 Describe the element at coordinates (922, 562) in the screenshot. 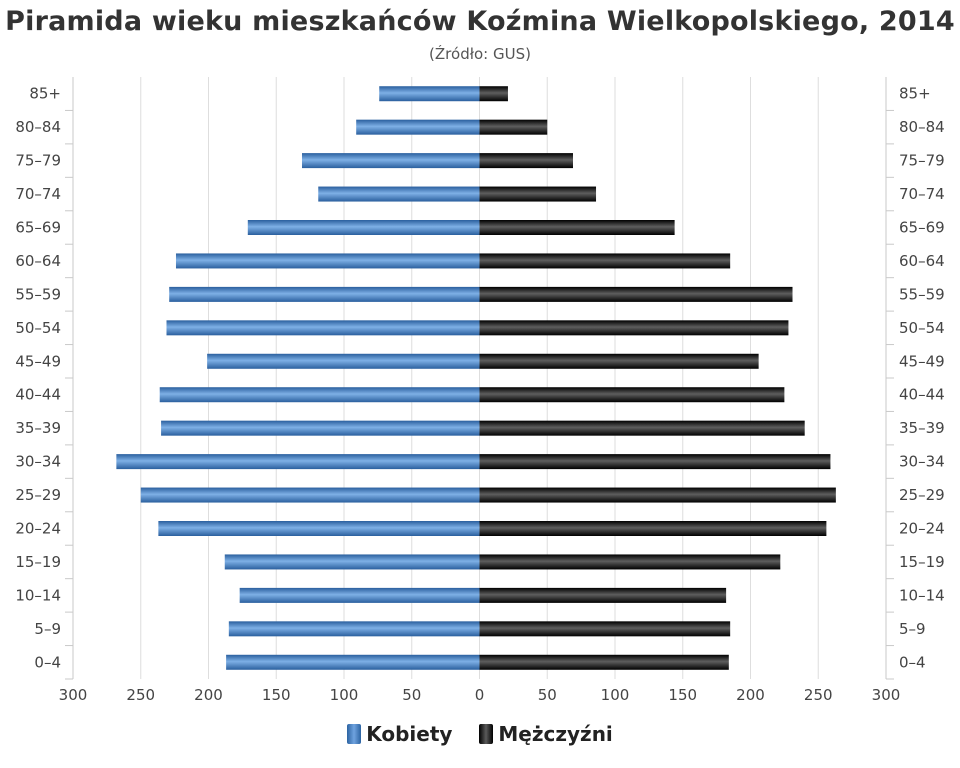

I see `y-tick-label-right: 15–19` at that location.